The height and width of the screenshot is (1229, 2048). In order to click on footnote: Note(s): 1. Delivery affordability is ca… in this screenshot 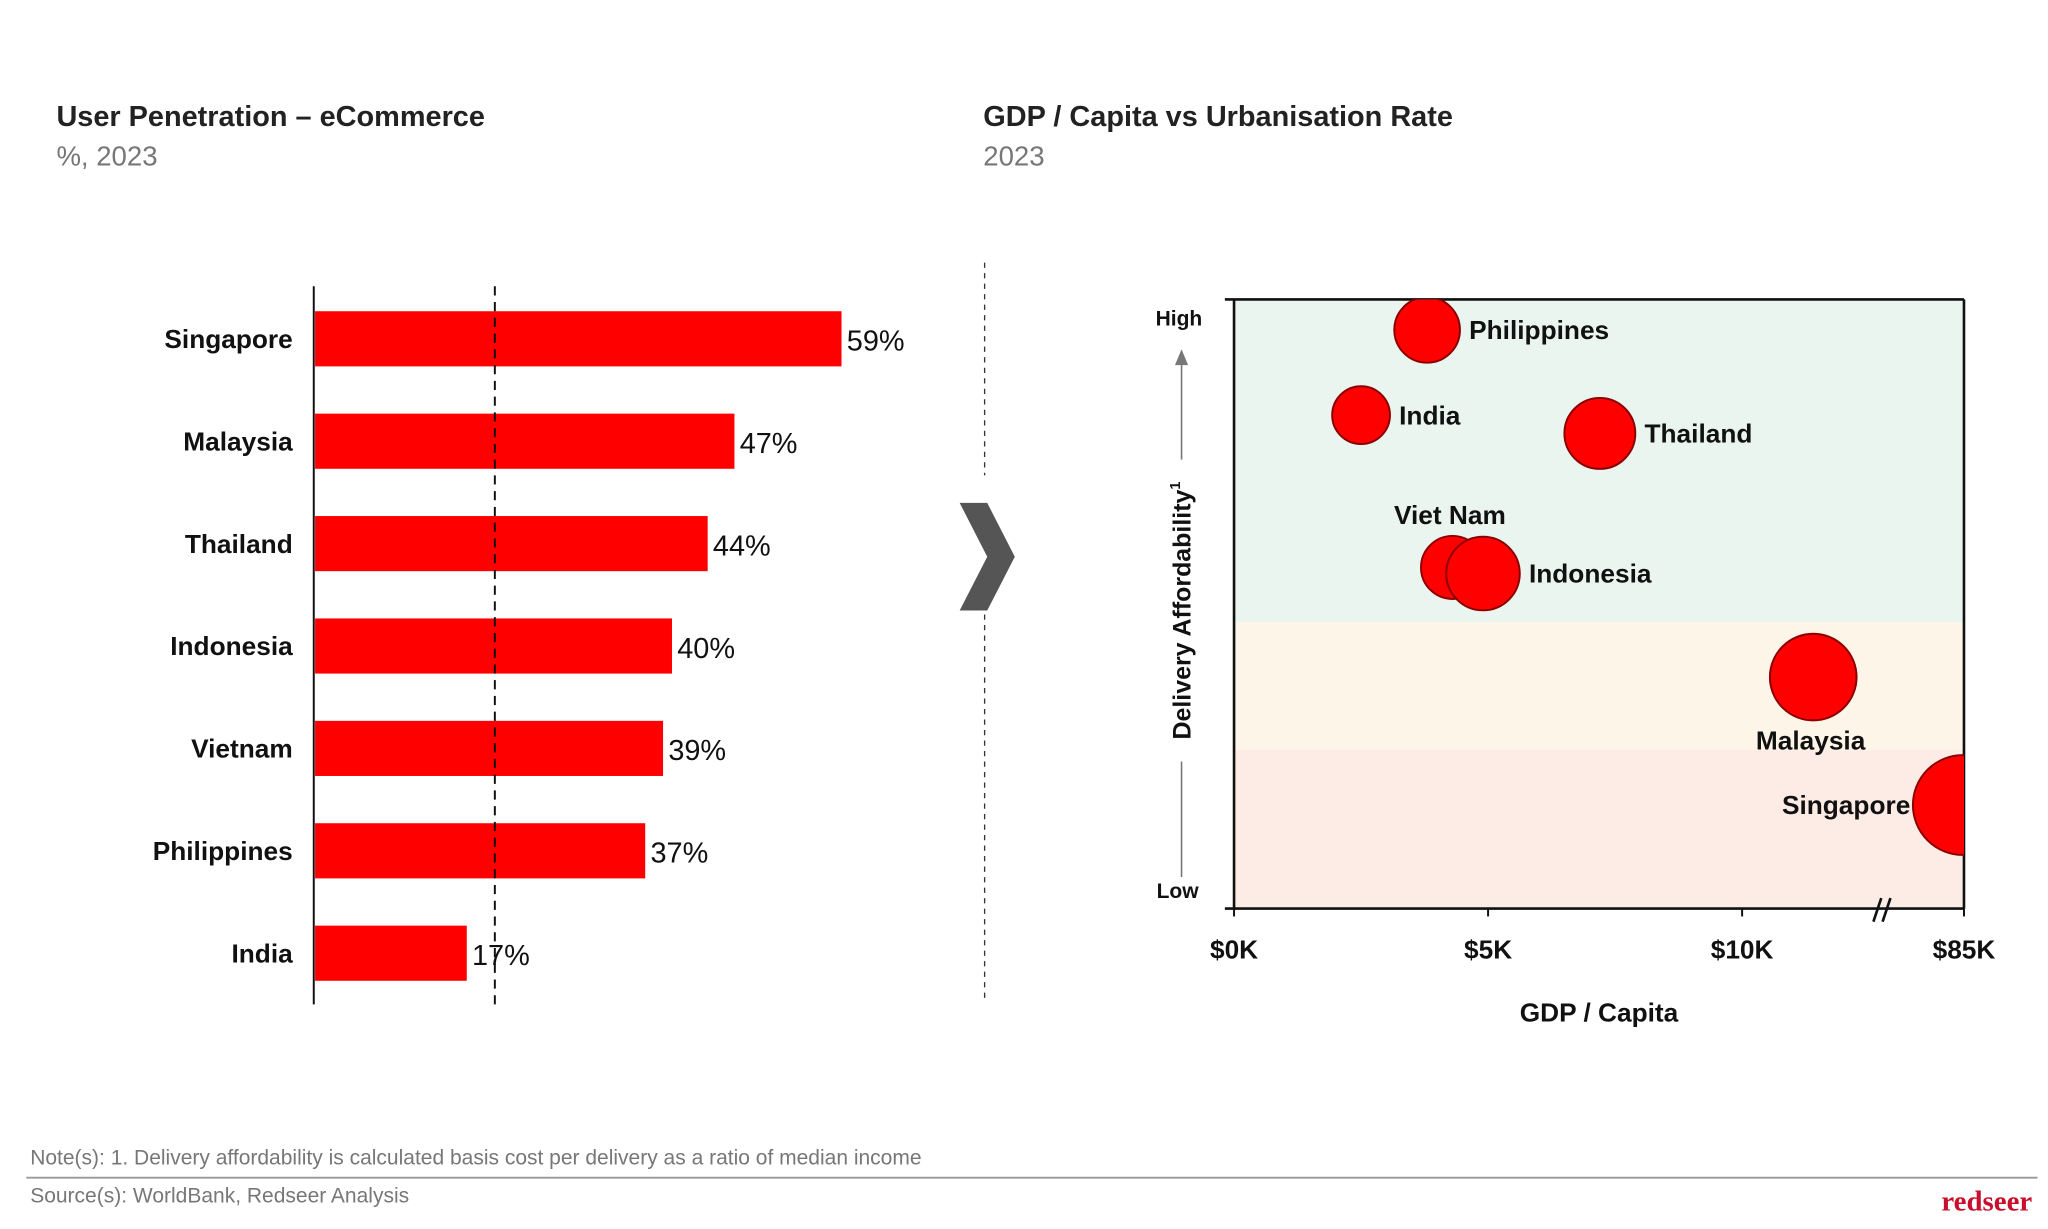, I will do `click(475, 1158)`.